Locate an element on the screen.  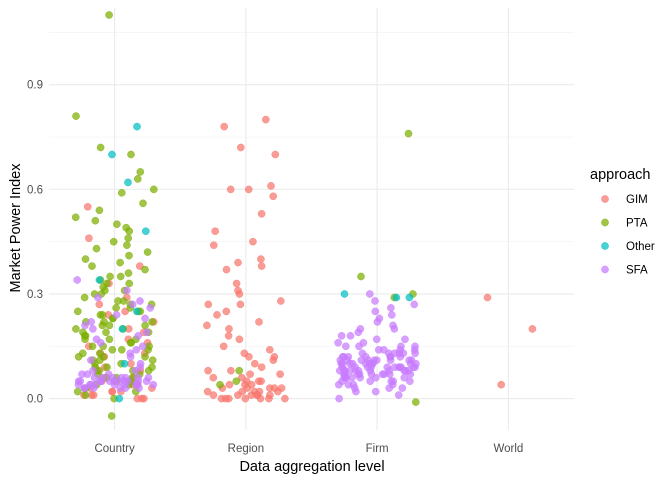
y-axis-title: Market Power Index is located at coordinates (16, 228).